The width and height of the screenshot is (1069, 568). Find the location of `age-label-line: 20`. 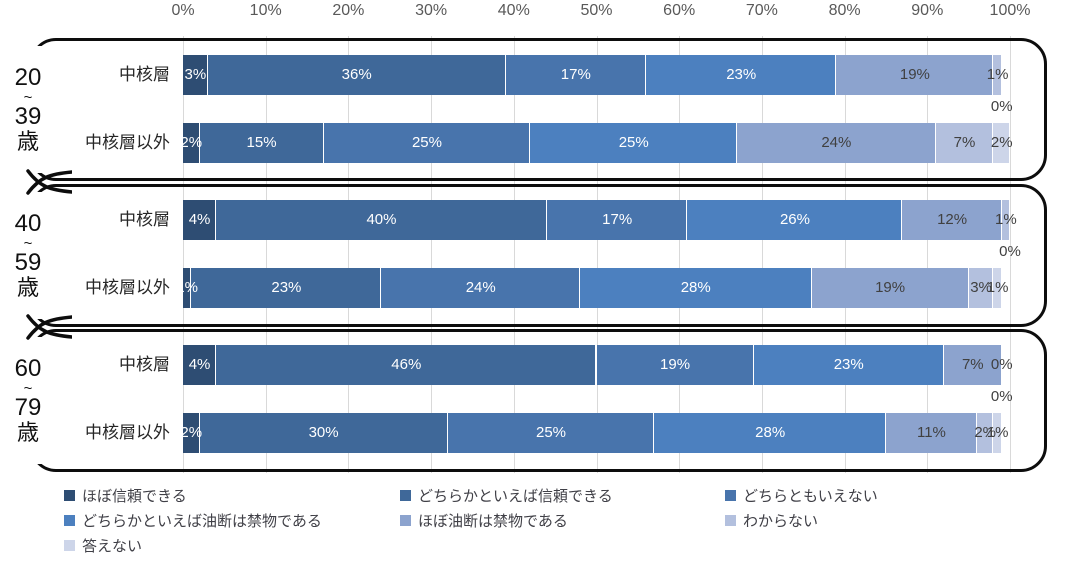

age-label-line: 20 is located at coordinates (28, 77).